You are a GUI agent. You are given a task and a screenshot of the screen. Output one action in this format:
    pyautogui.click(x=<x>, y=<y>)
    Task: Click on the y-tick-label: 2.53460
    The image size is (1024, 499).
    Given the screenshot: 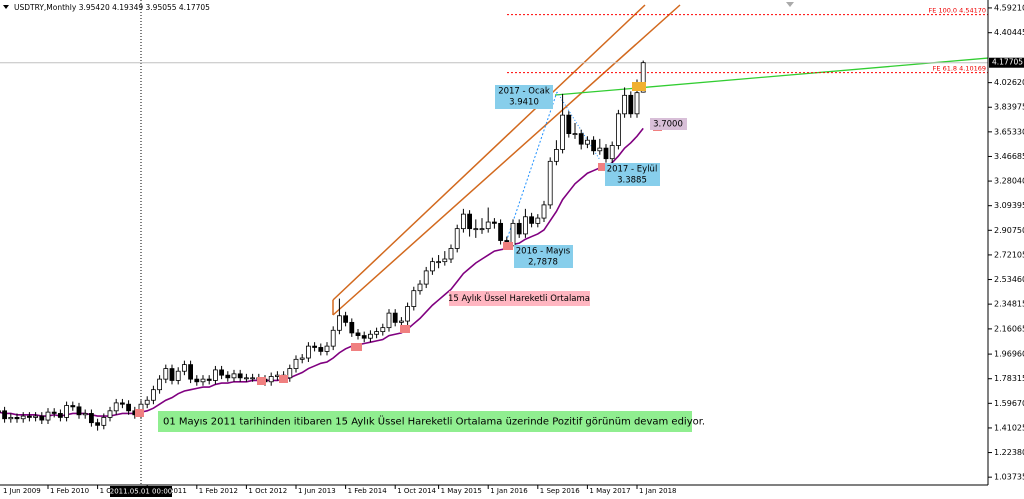 What is the action you would take?
    pyautogui.click(x=1009, y=279)
    